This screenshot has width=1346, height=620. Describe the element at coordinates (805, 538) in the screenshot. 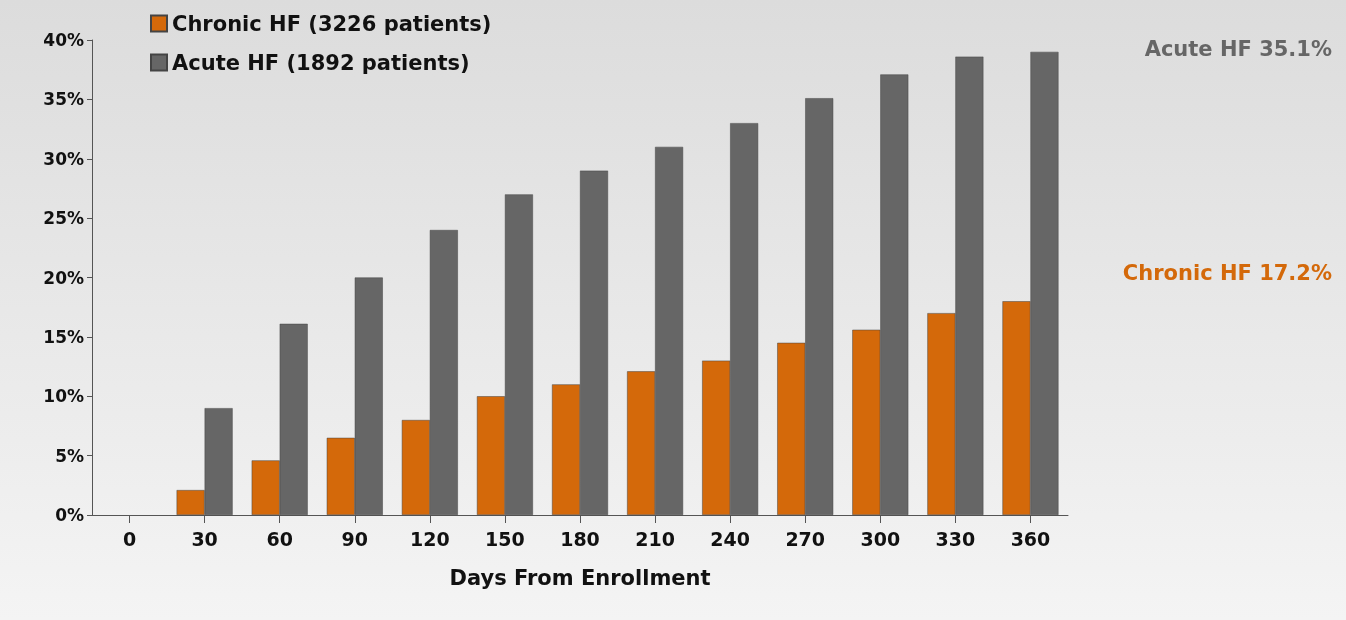

I see `x-tick-label: 270` at that location.